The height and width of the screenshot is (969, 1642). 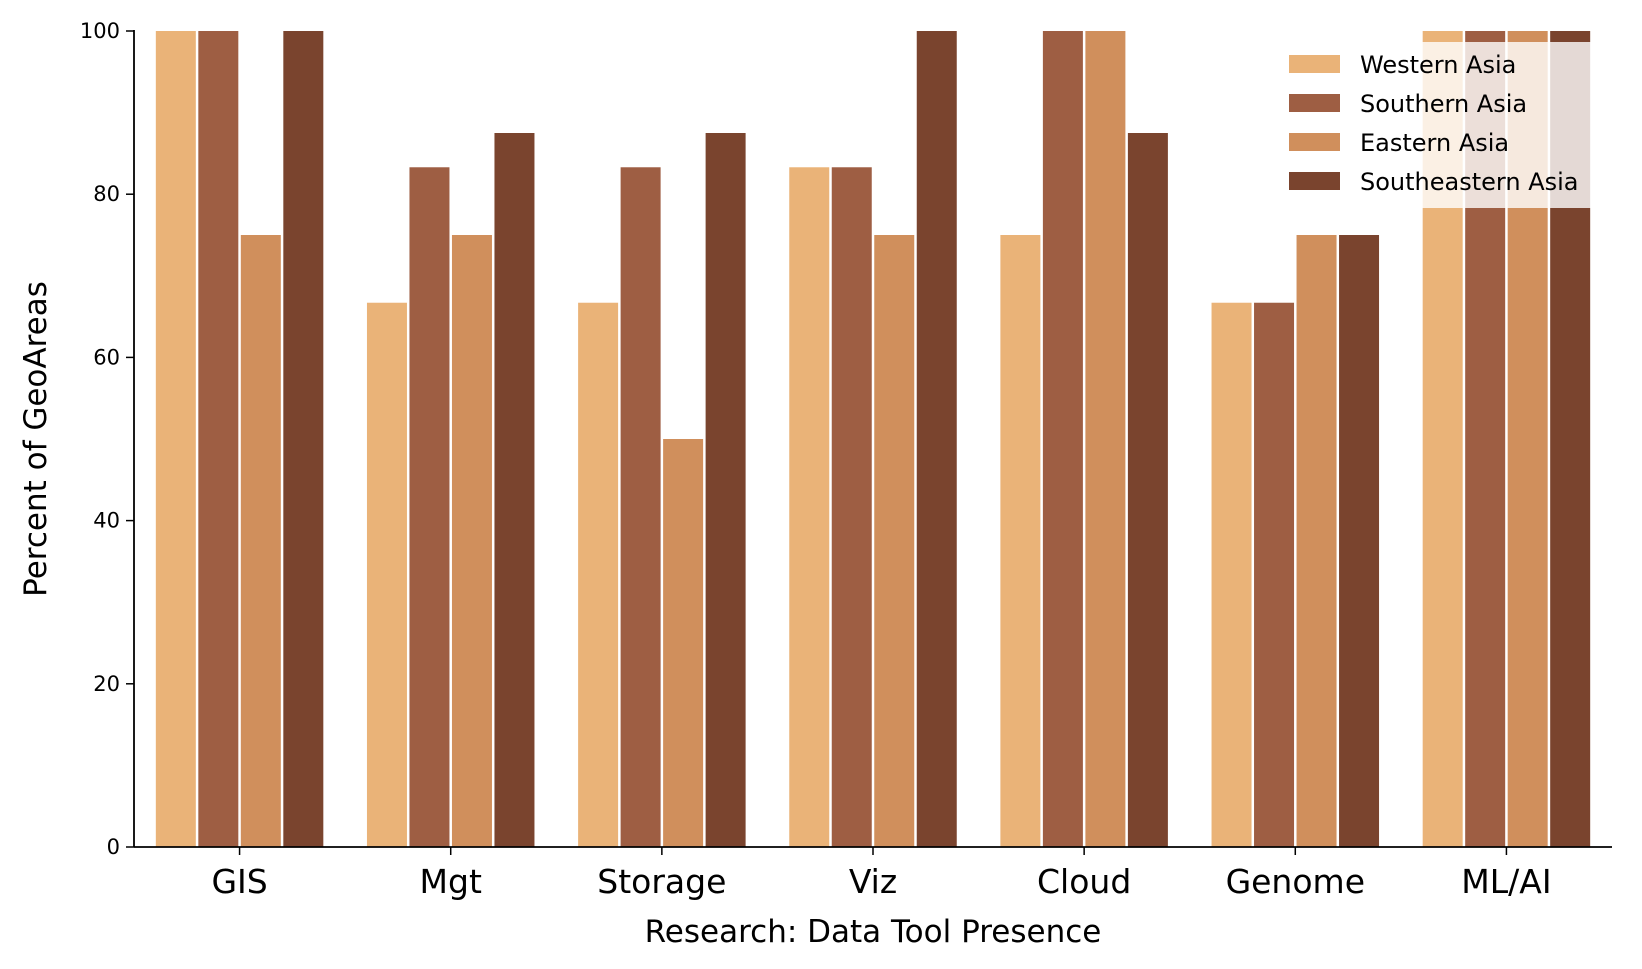 I want to click on bar-gis-southeastern-asia, so click(x=303, y=439).